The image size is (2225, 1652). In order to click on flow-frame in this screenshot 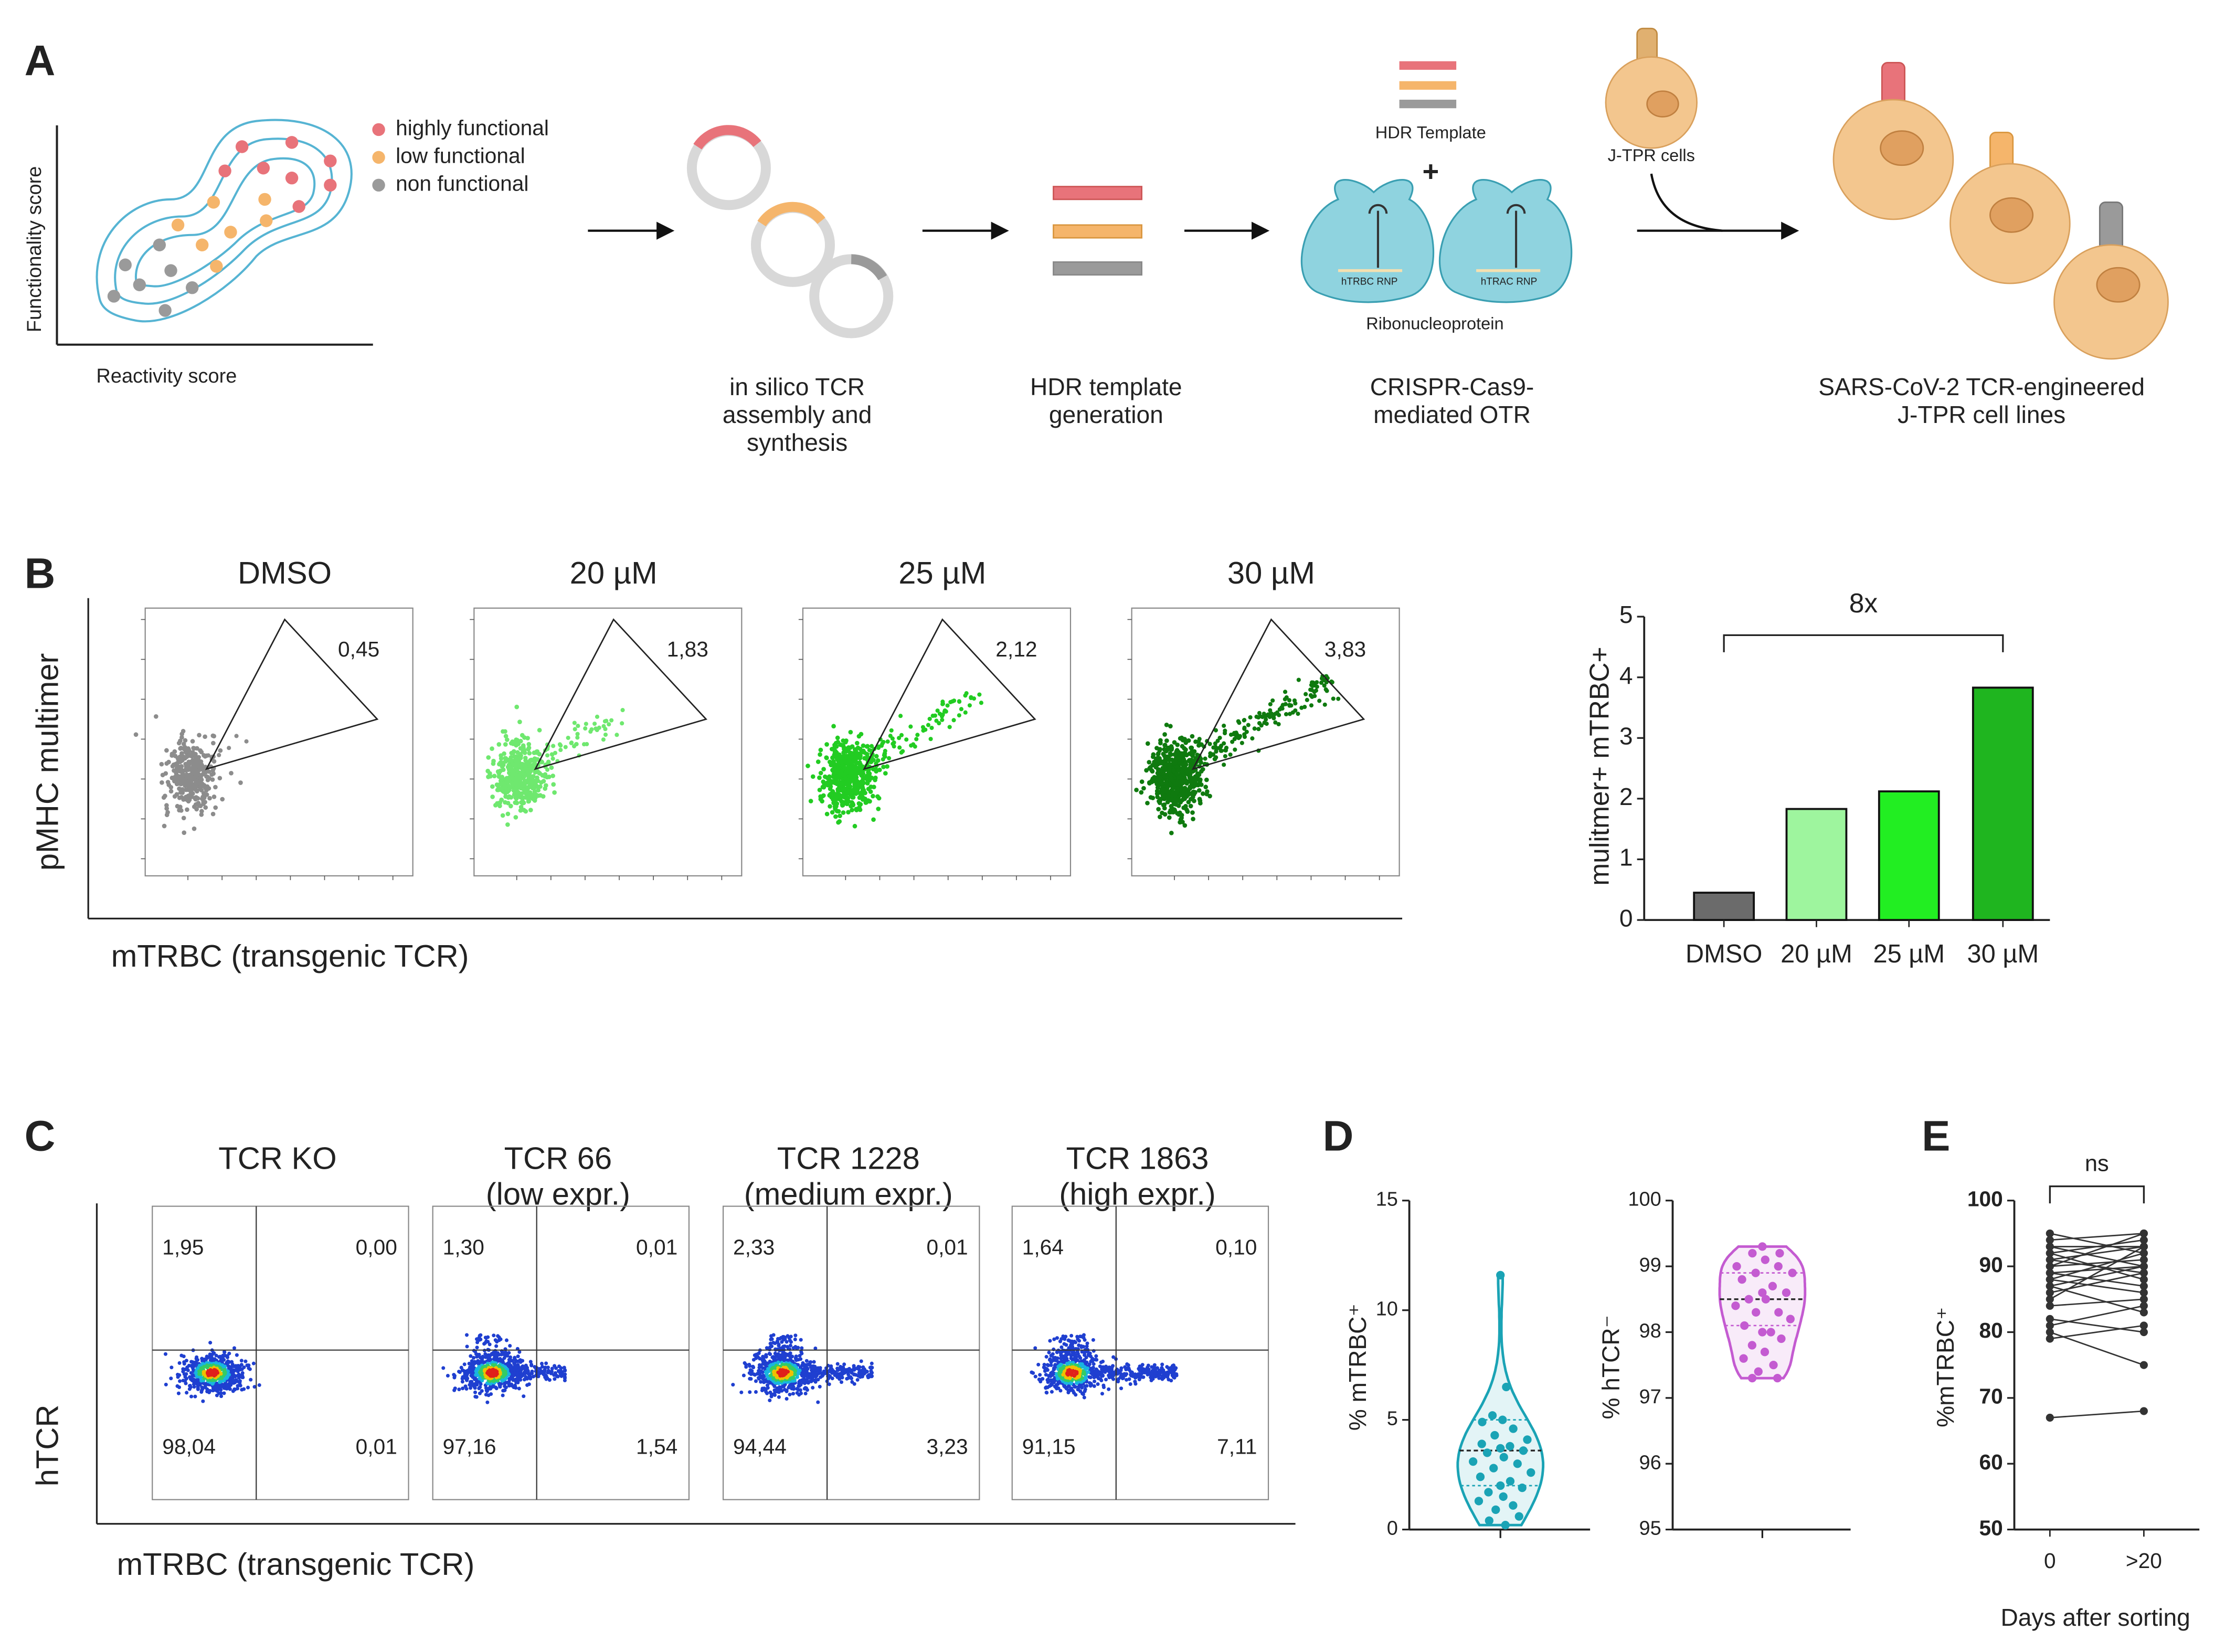, I will do `click(1266, 742)`.